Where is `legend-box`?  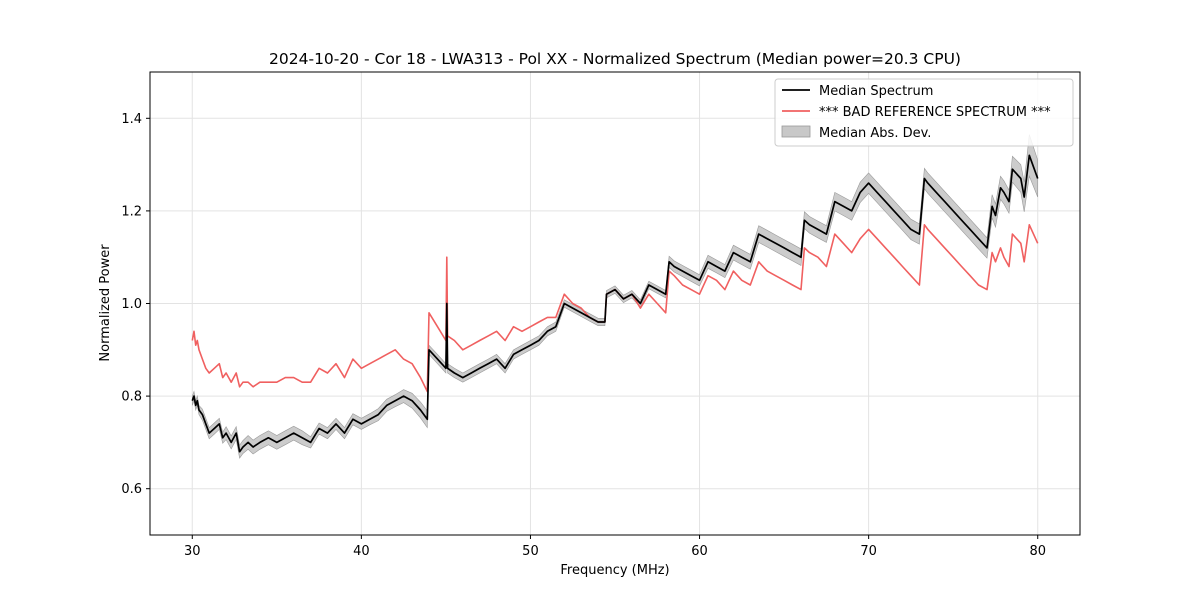 legend-box is located at coordinates (924, 112).